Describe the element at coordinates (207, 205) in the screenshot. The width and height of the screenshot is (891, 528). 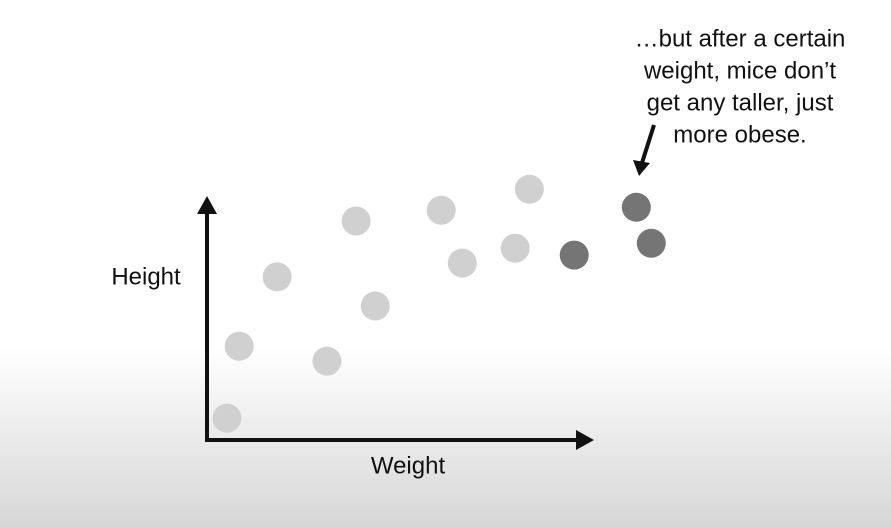
I see `y-axis-arrow` at that location.